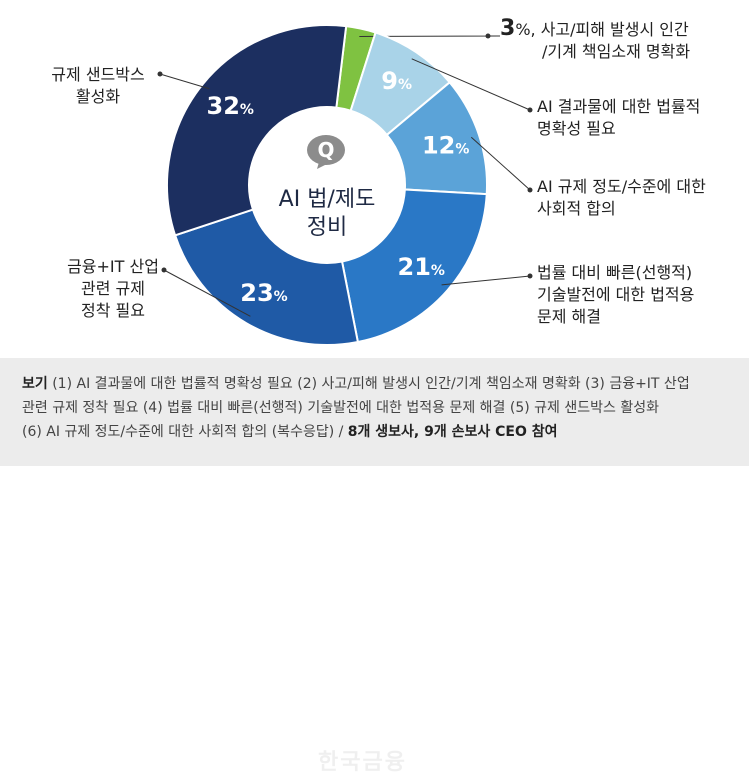 This screenshot has width=749, height=776. I want to click on callout-tech-law-line-1: 법률 대비 빠른(선행적), so click(615, 273).